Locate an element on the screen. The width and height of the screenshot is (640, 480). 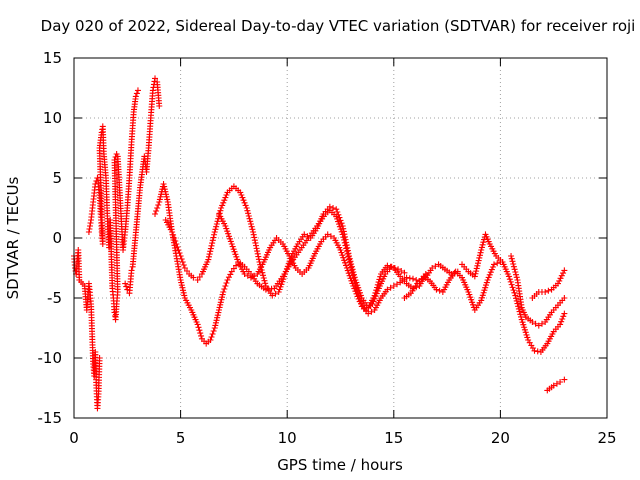
series-points is located at coordinates (117, 243).